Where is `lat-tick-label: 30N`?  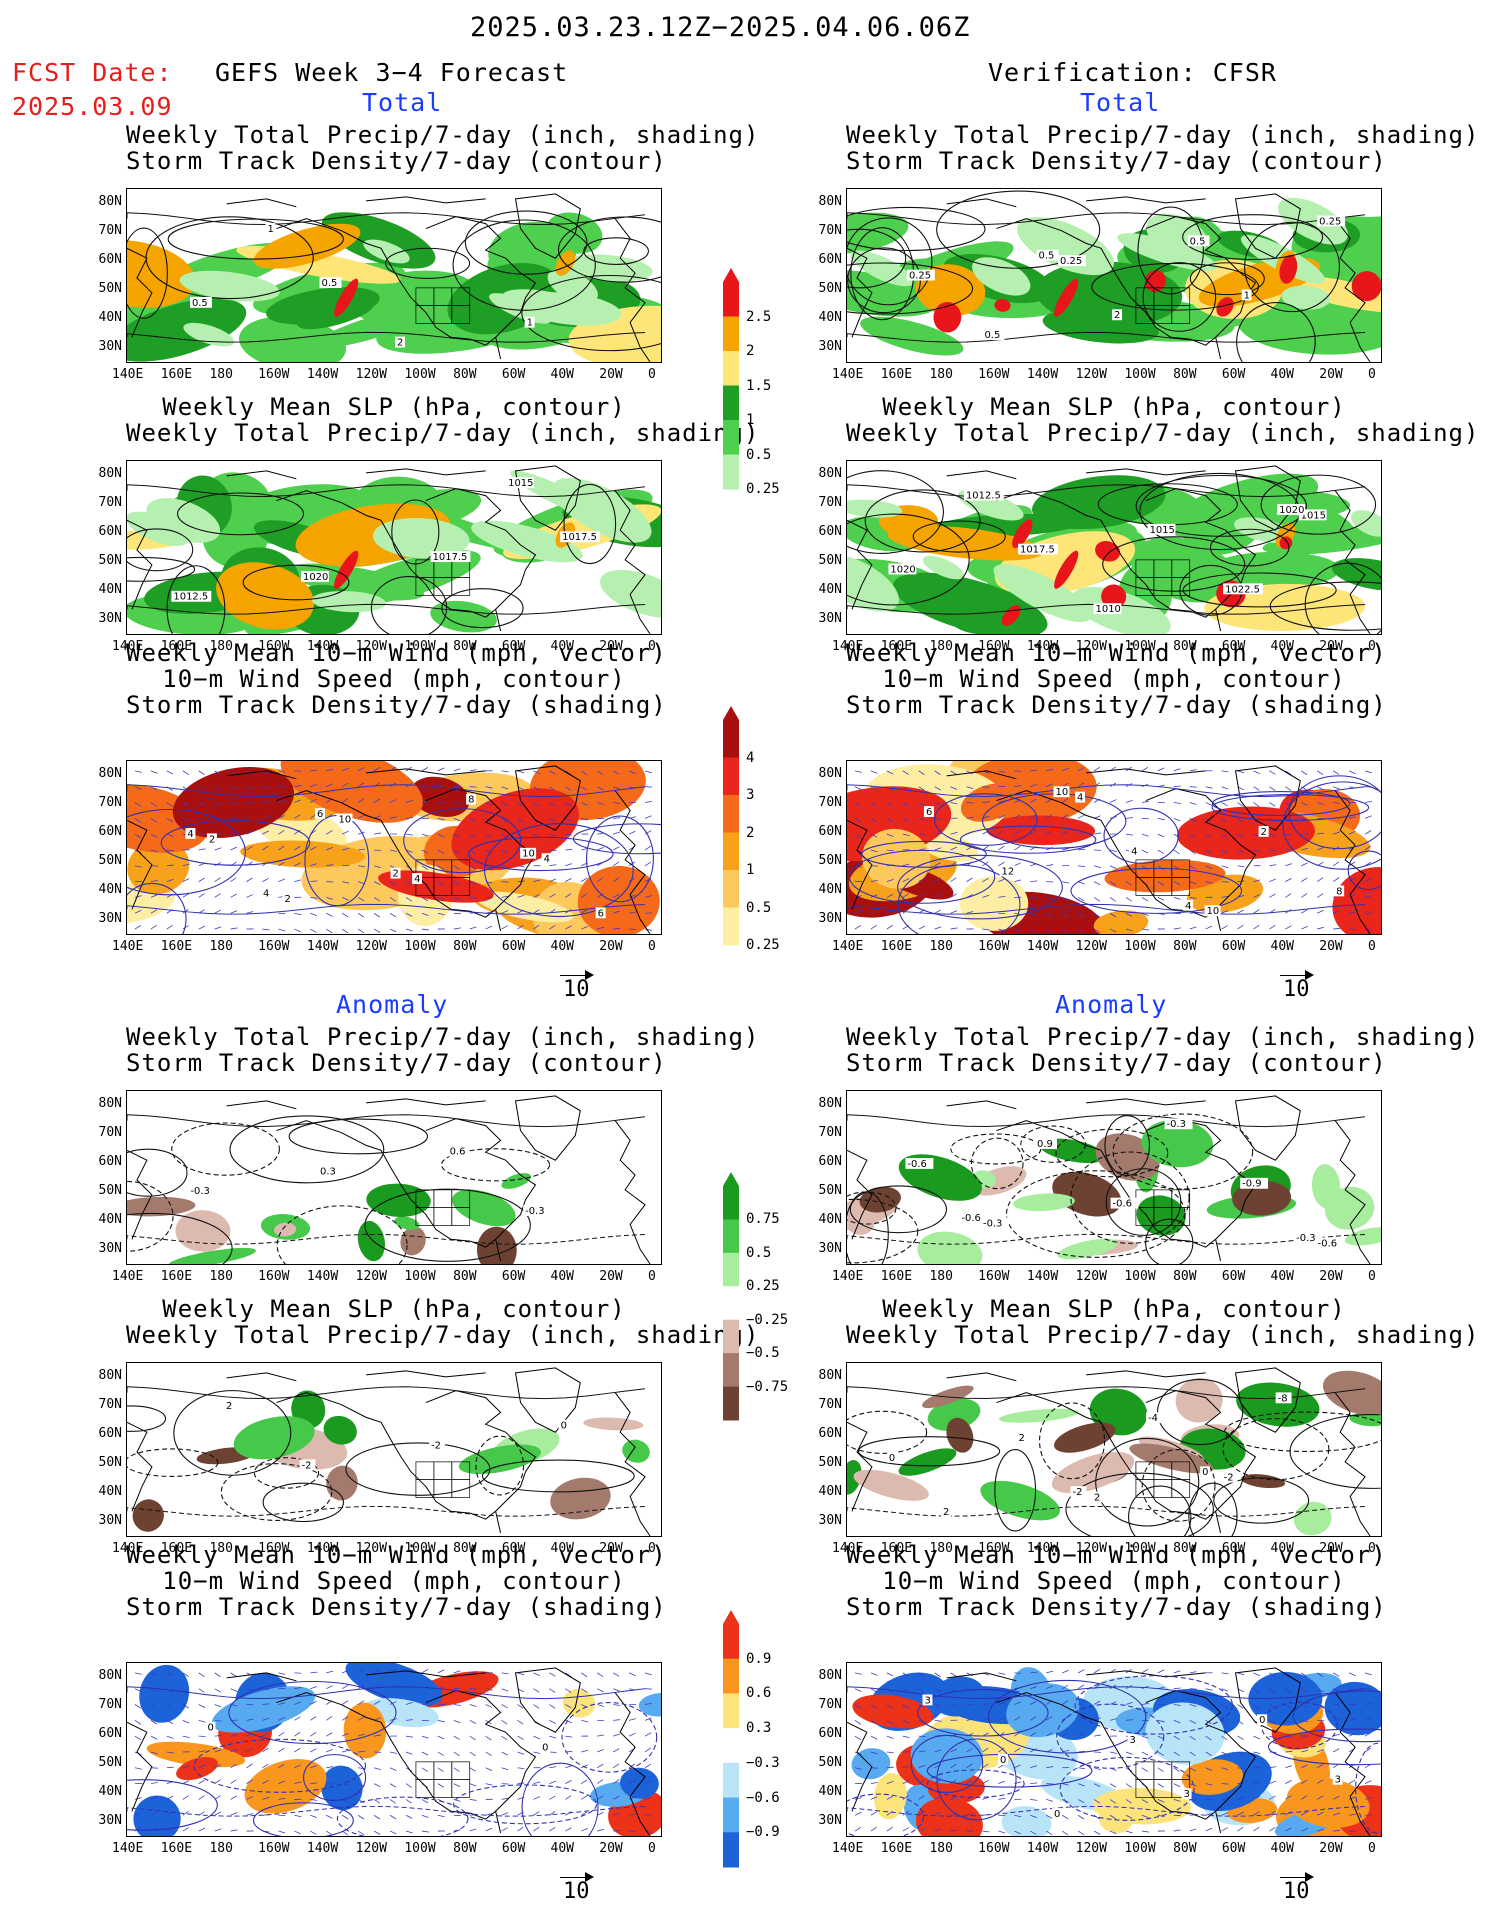 lat-tick-label: 30N is located at coordinates (110, 1520).